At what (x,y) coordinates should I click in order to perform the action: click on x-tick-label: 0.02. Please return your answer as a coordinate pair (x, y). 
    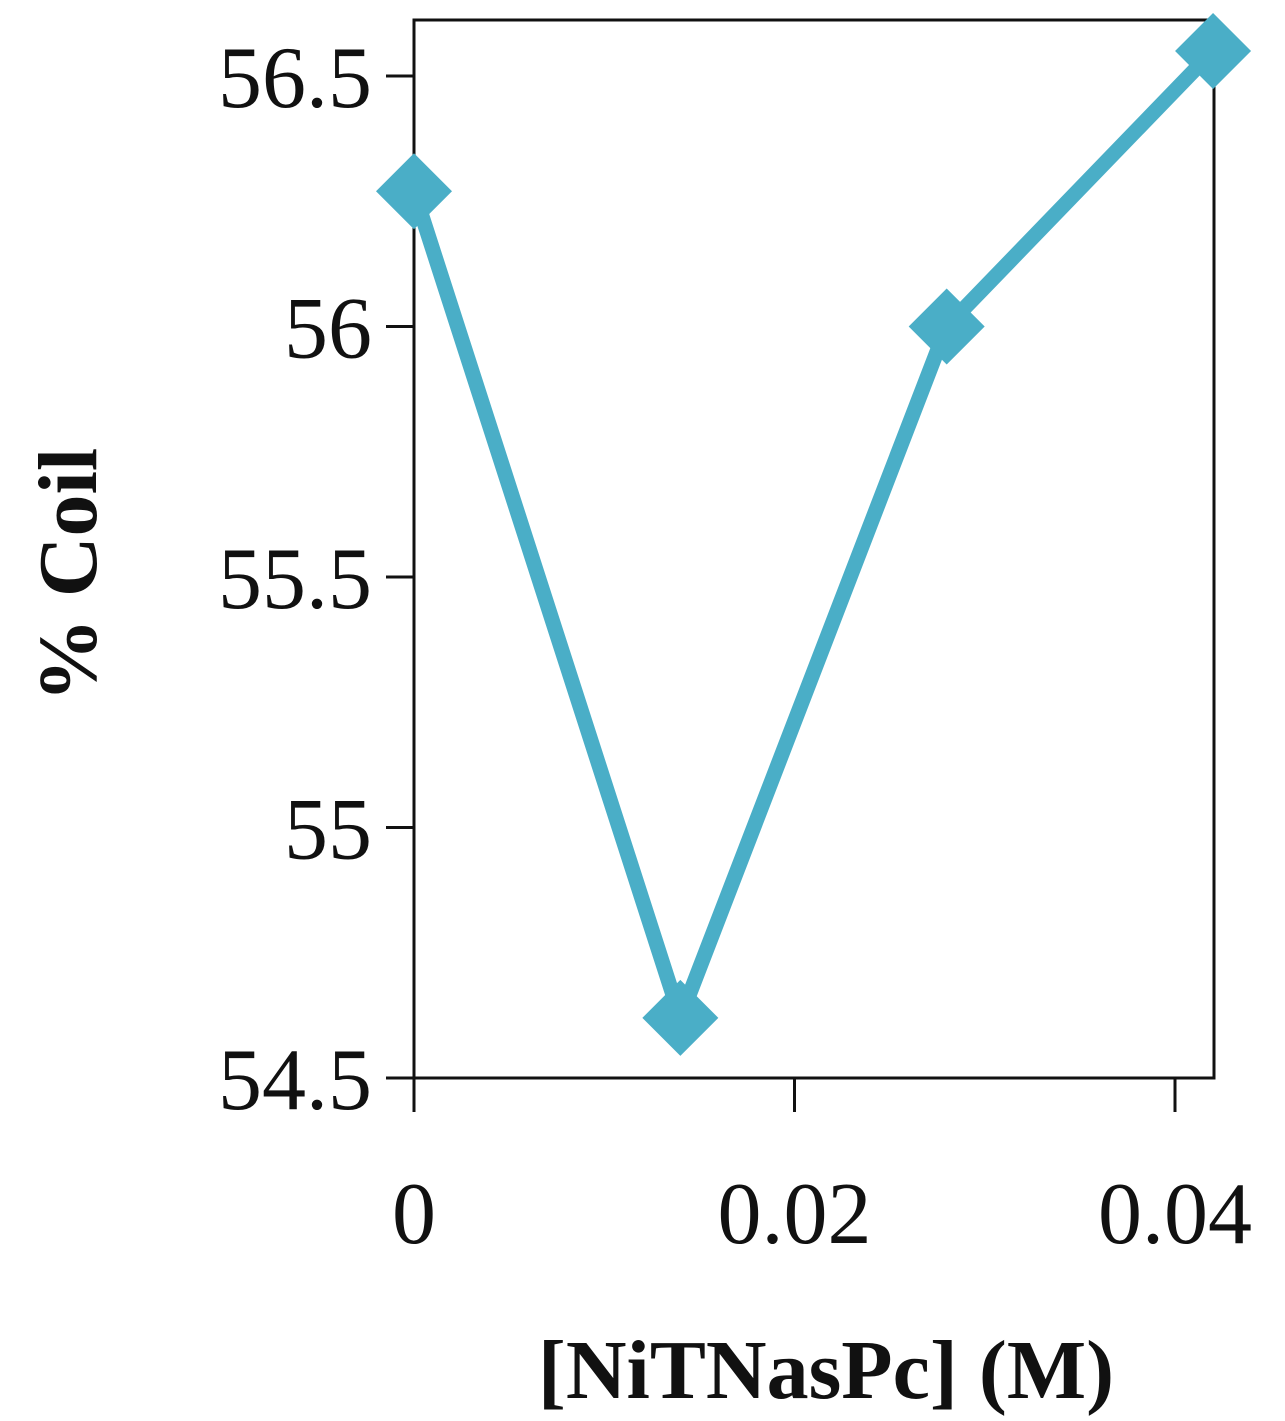
    Looking at the image, I should click on (795, 1214).